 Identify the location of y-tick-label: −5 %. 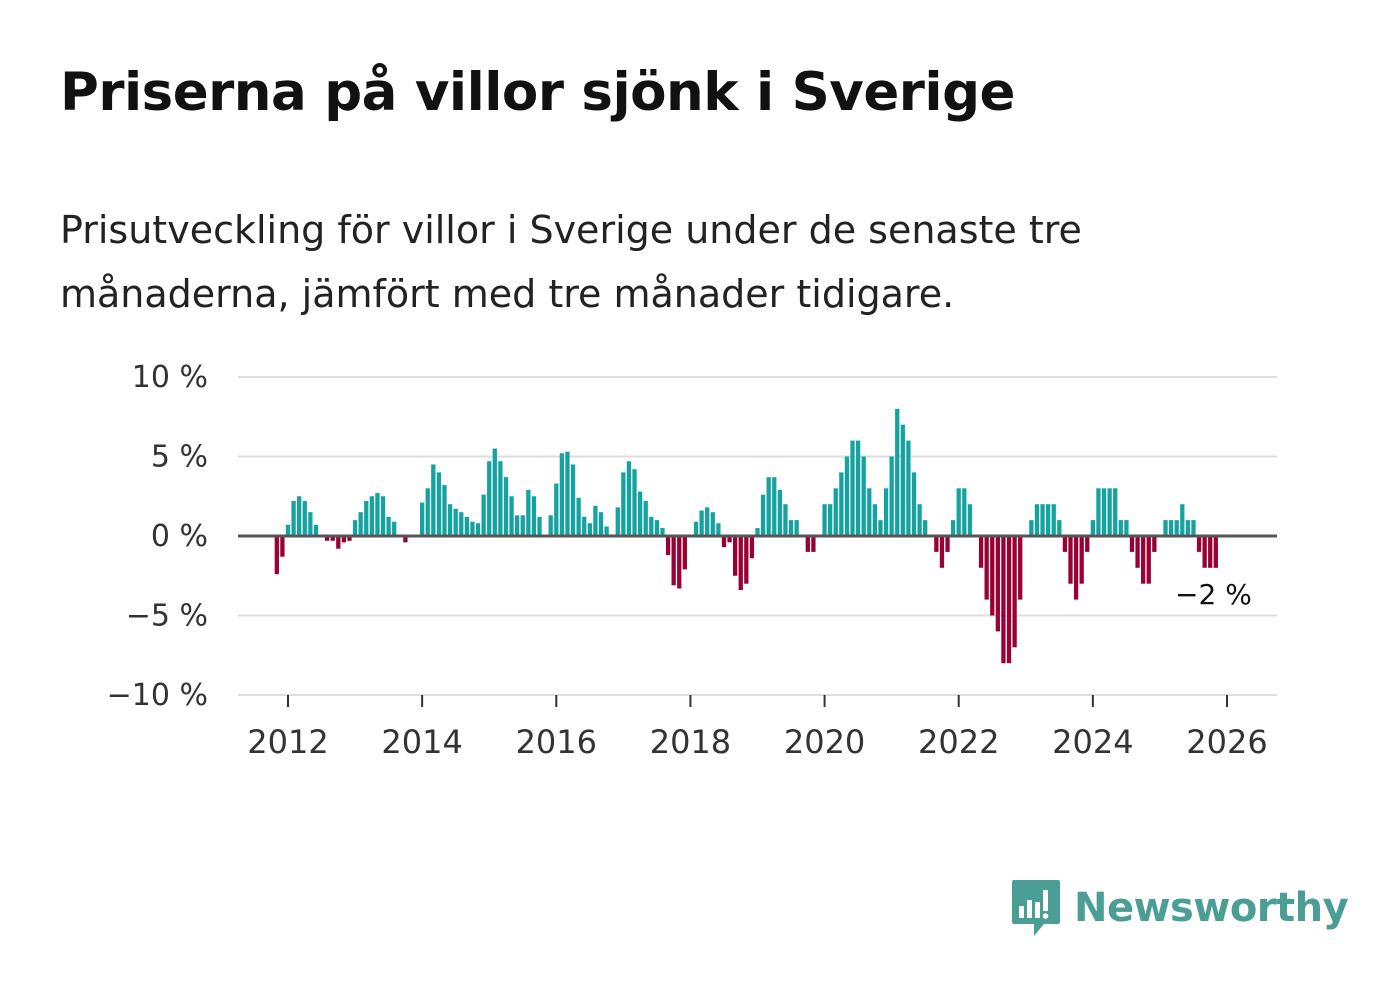
(167, 616).